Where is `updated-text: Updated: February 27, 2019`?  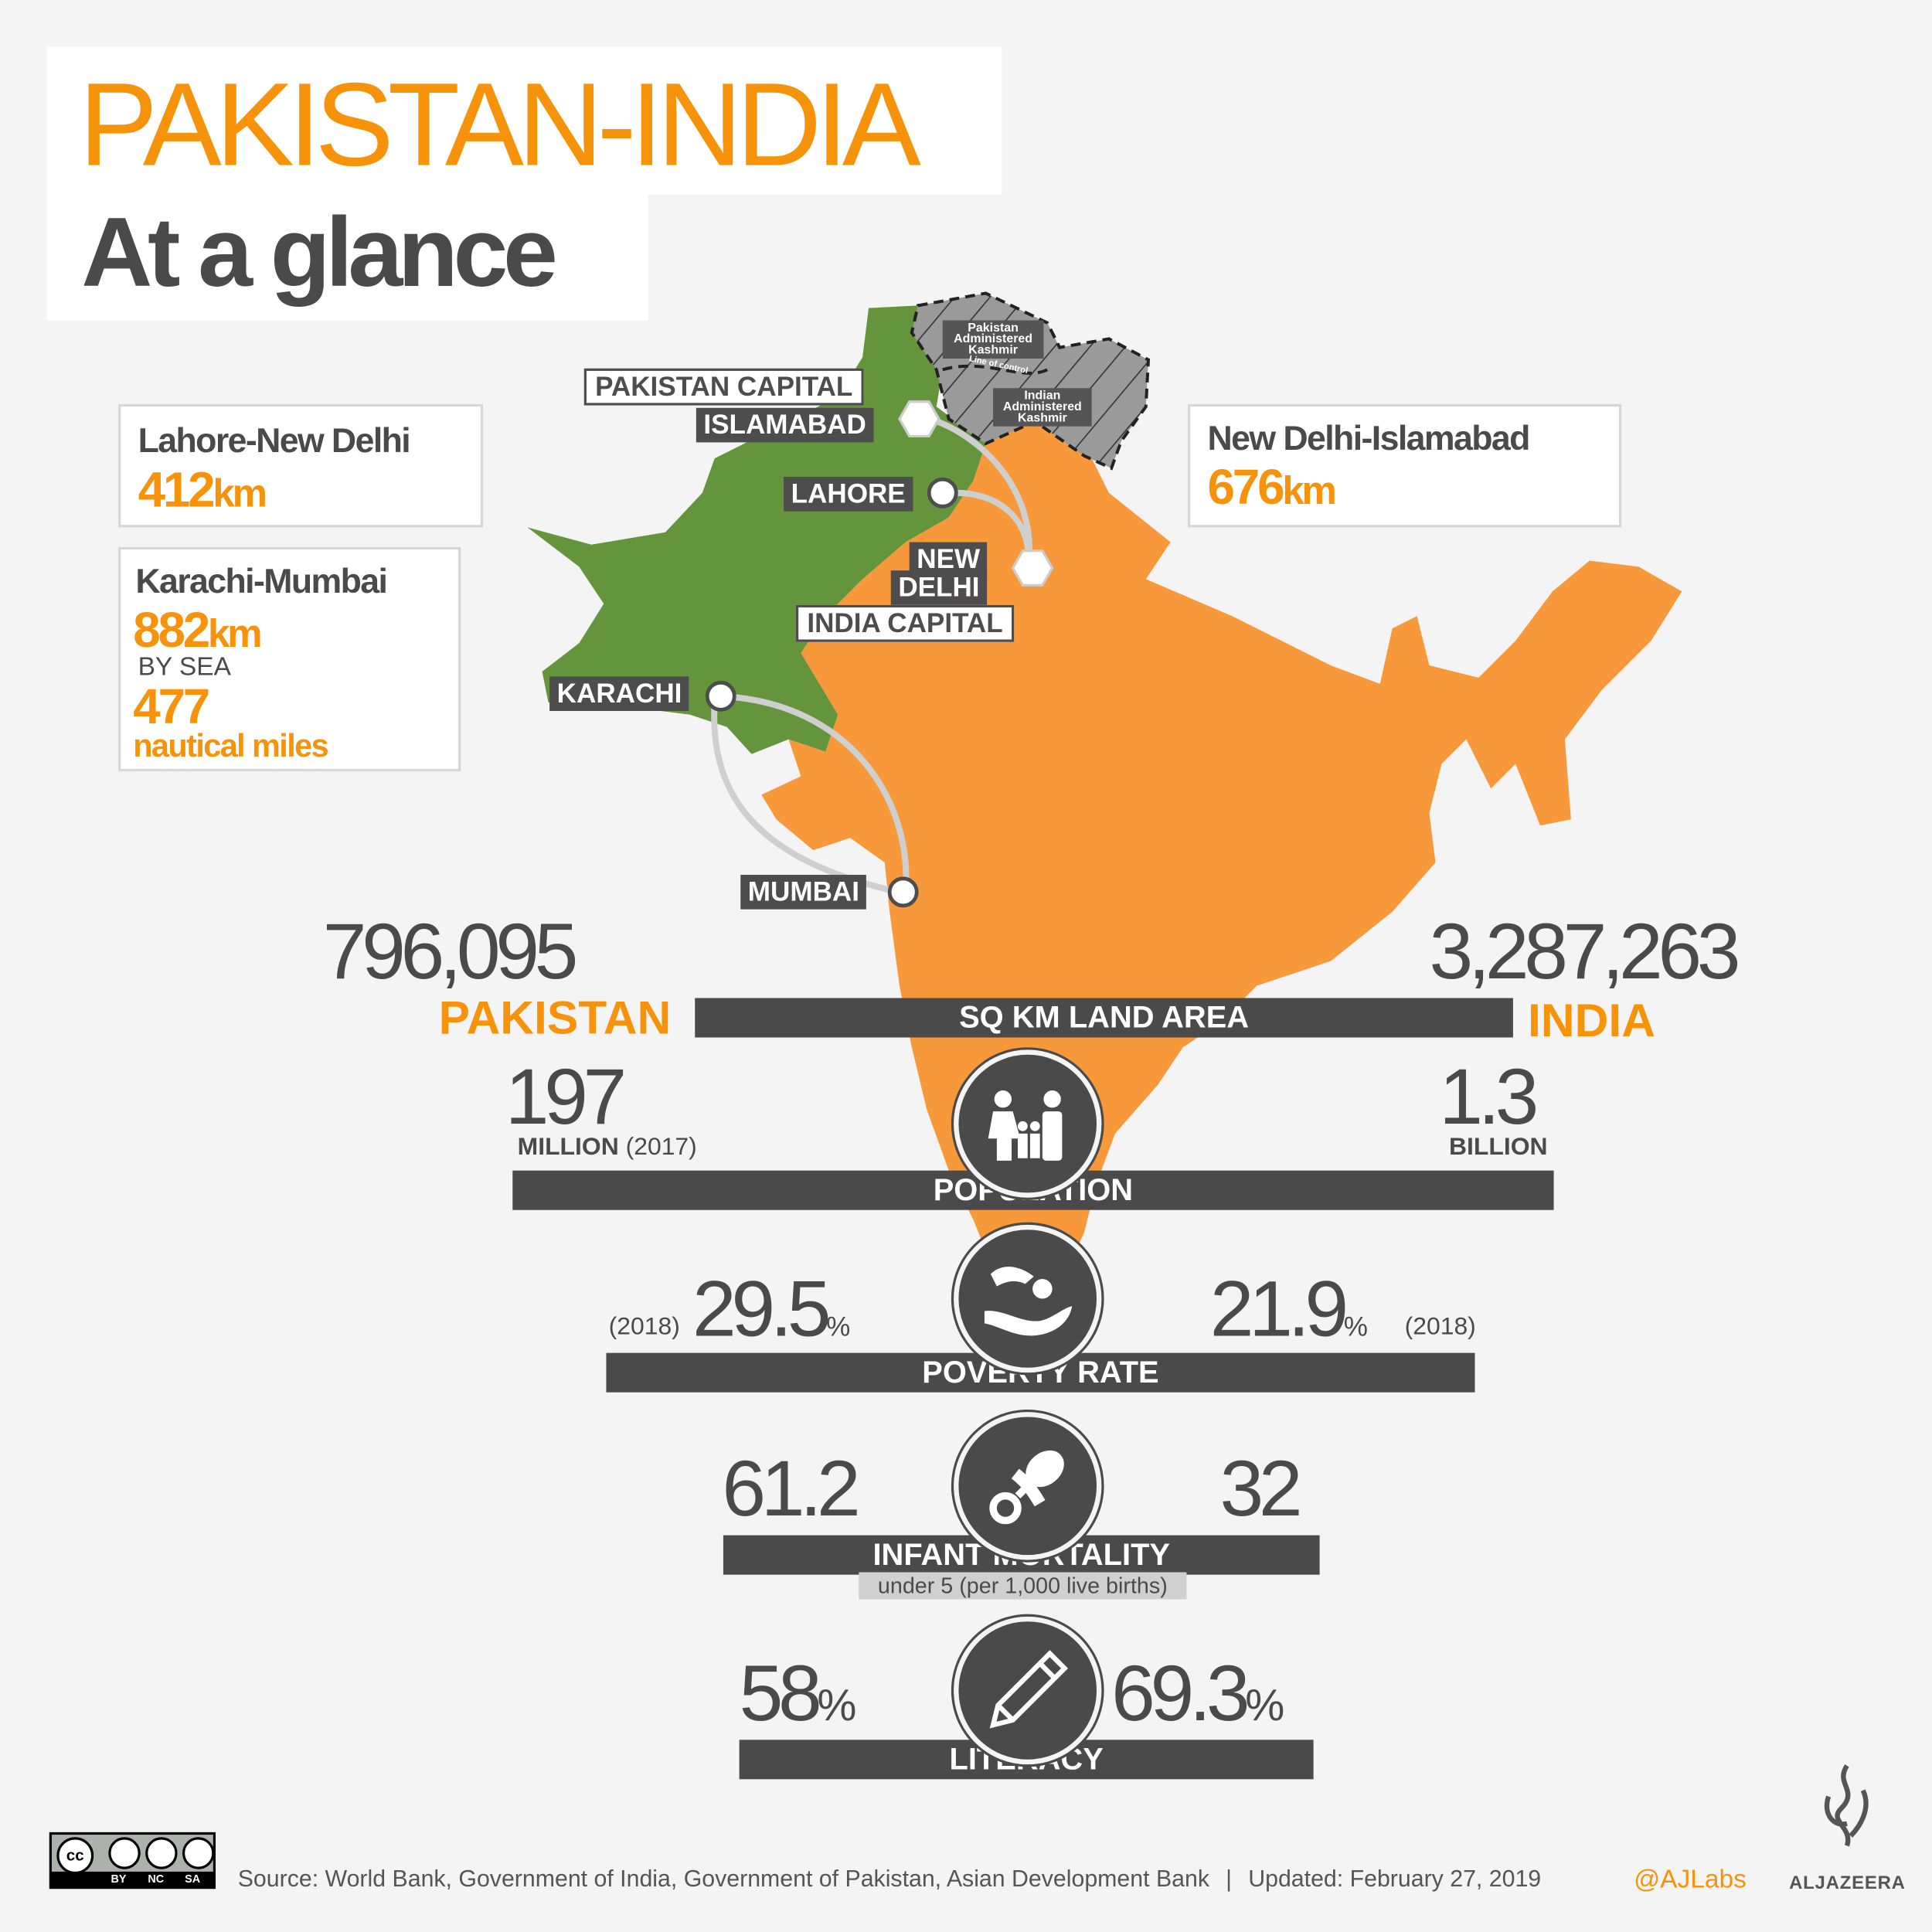 updated-text: Updated: February 27, 2019 is located at coordinates (1395, 1880).